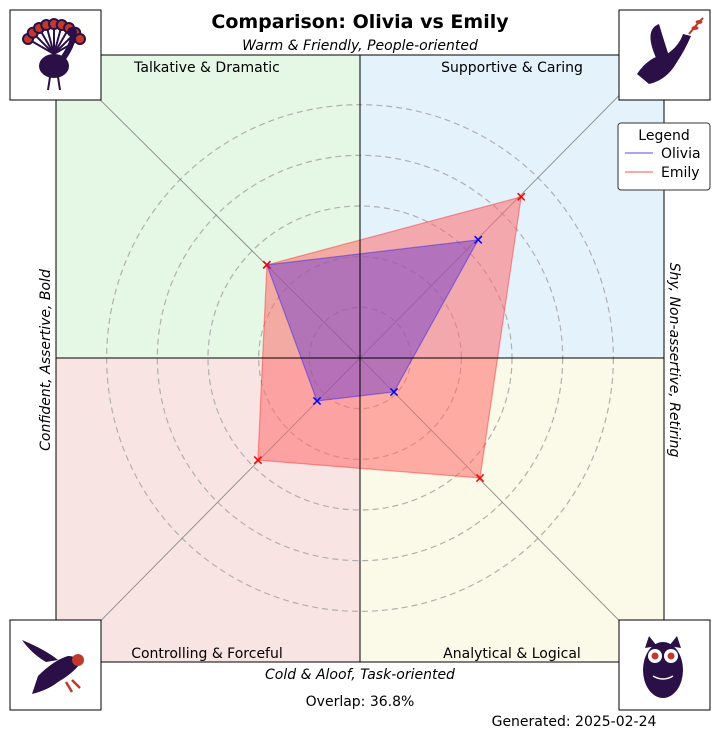 The width and height of the screenshot is (720, 739). What do you see at coordinates (40, 651) in the screenshot?
I see `eagle-wing` at bounding box center [40, 651].